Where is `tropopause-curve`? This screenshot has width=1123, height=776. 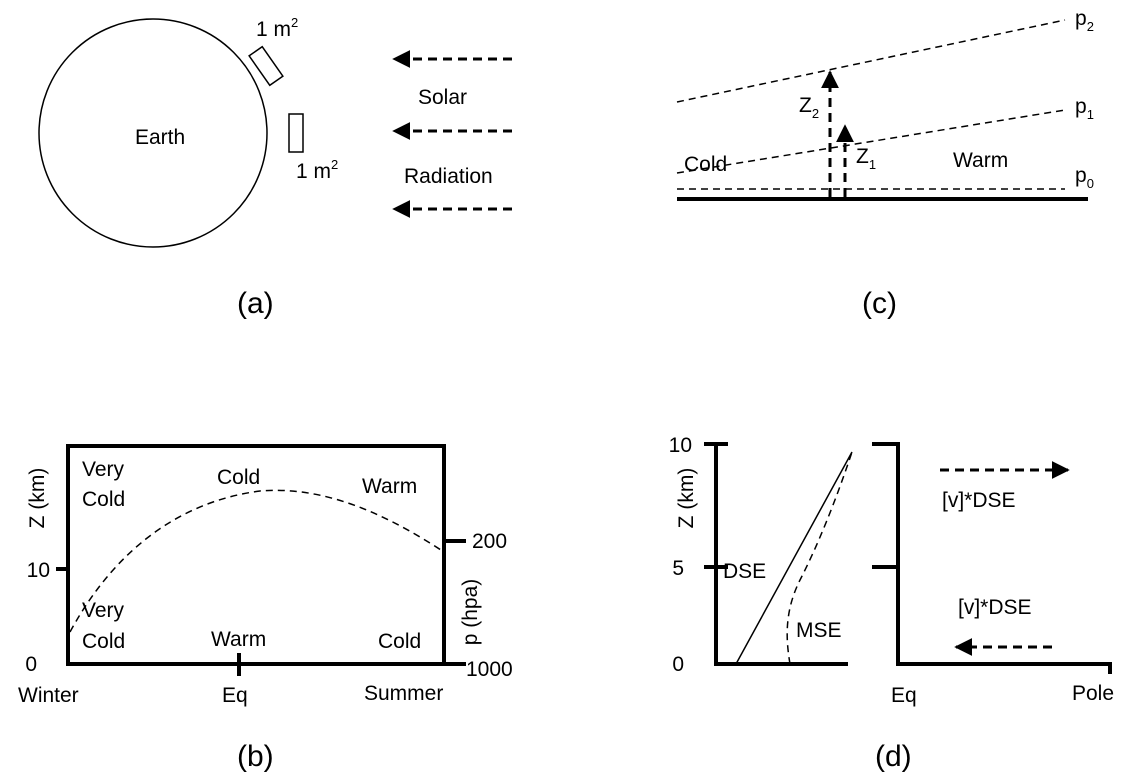 tropopause-curve is located at coordinates (257, 561).